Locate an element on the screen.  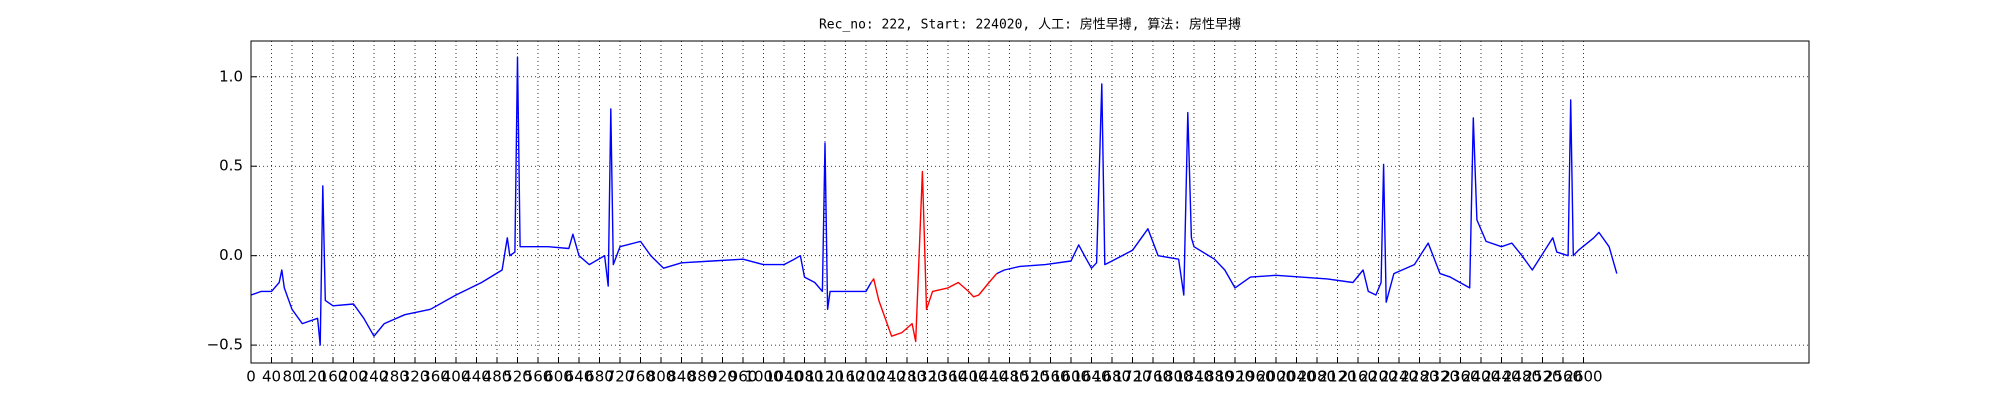
y-tick-label: 1.0 is located at coordinates (231, 76).